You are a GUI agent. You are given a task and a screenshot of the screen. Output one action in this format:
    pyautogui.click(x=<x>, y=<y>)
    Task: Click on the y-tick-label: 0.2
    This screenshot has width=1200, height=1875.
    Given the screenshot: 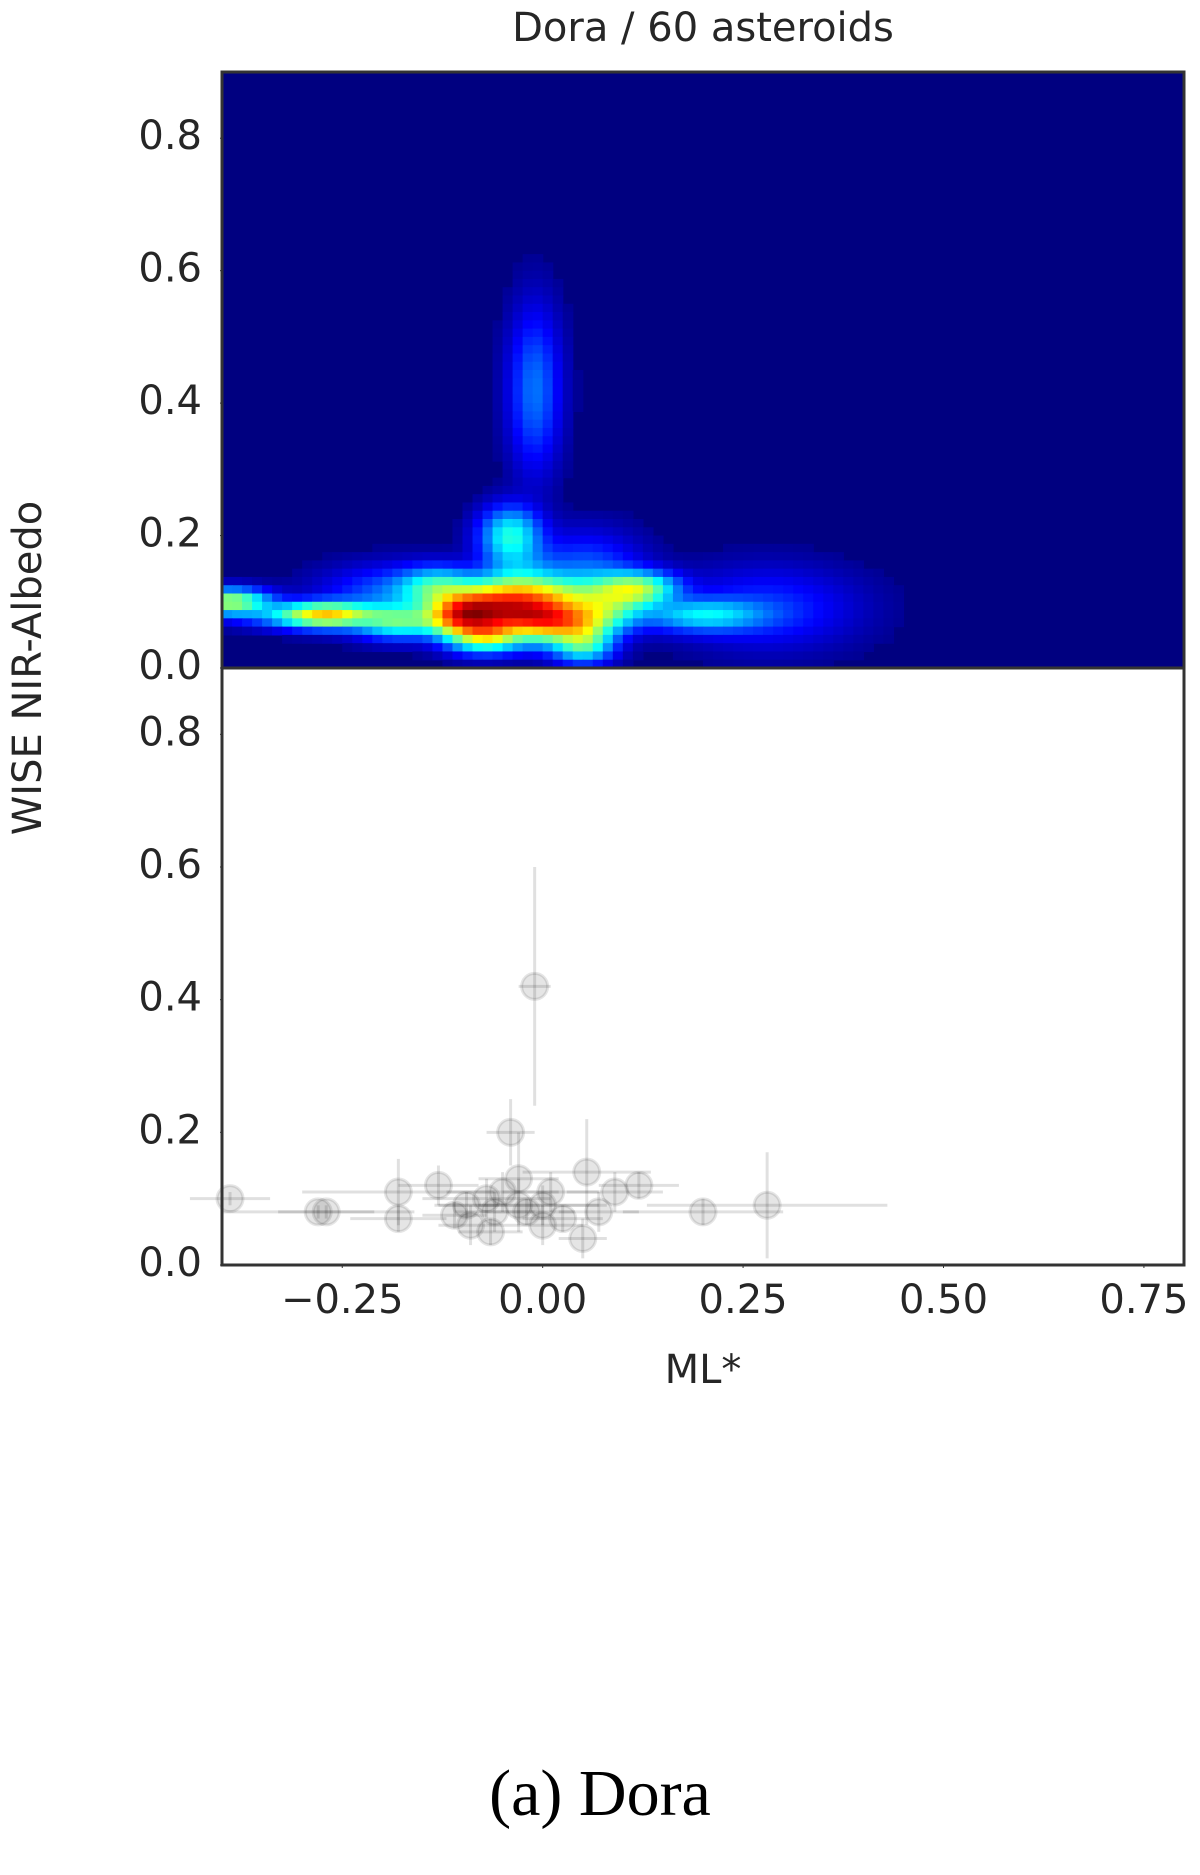 What is the action you would take?
    pyautogui.click(x=170, y=1130)
    